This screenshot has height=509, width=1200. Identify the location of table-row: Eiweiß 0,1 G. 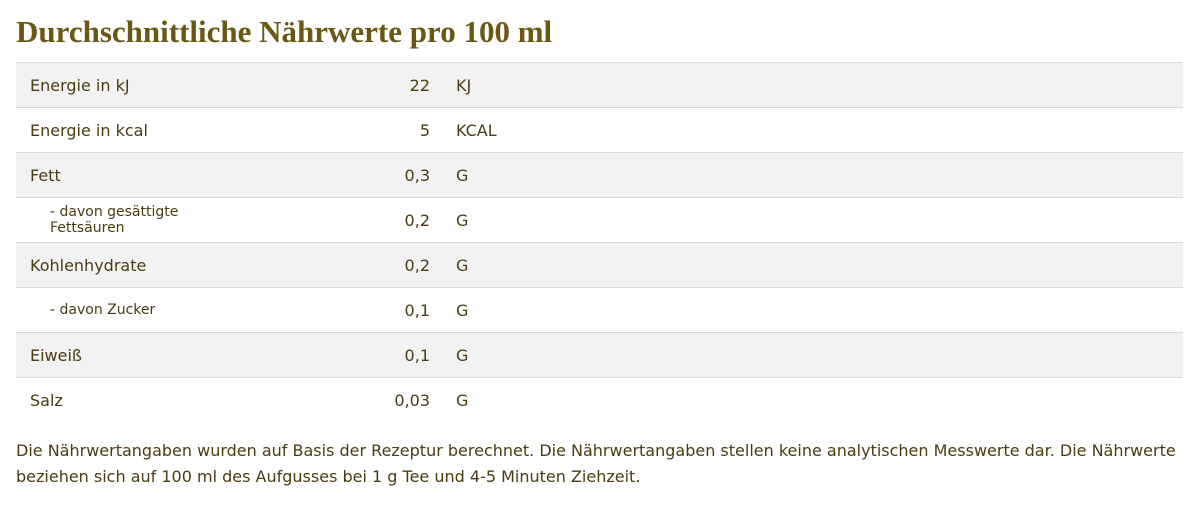
(599, 355).